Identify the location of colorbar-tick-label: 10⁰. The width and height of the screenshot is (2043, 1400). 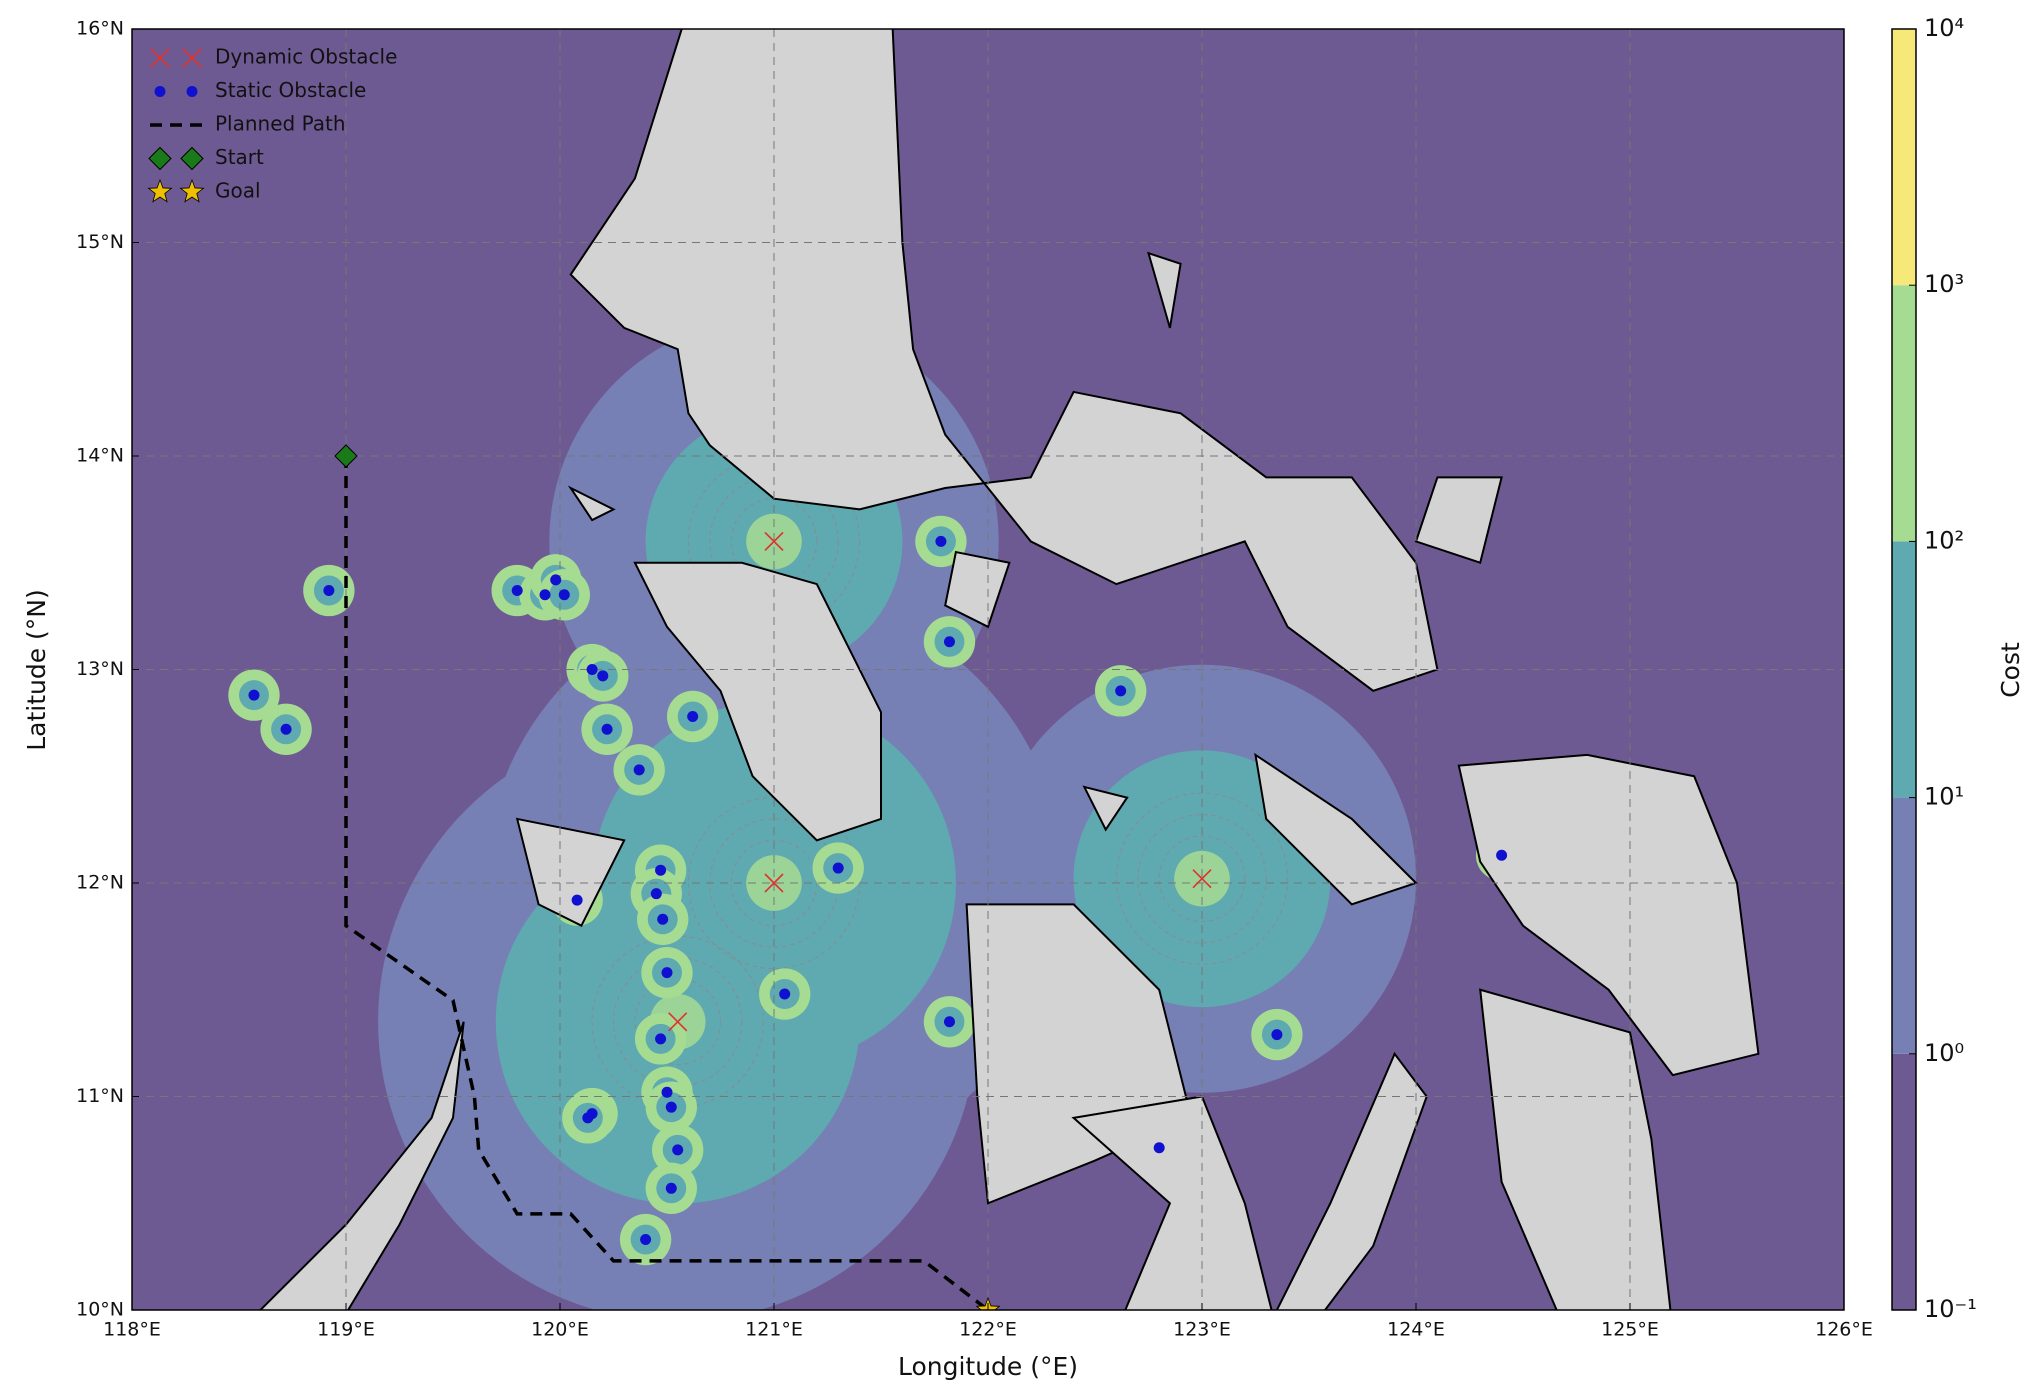
(1944, 1053).